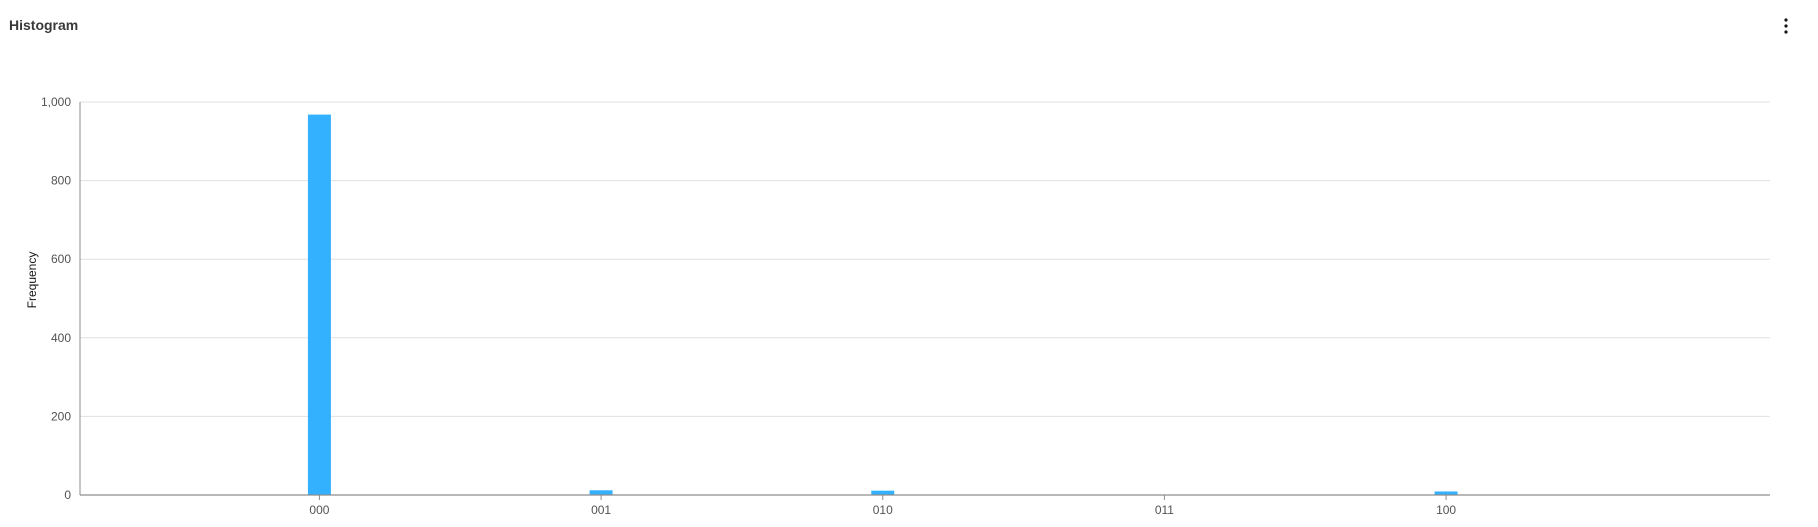 The width and height of the screenshot is (1818, 527). What do you see at coordinates (1164, 510) in the screenshot?
I see `x-tick-label: 011` at bounding box center [1164, 510].